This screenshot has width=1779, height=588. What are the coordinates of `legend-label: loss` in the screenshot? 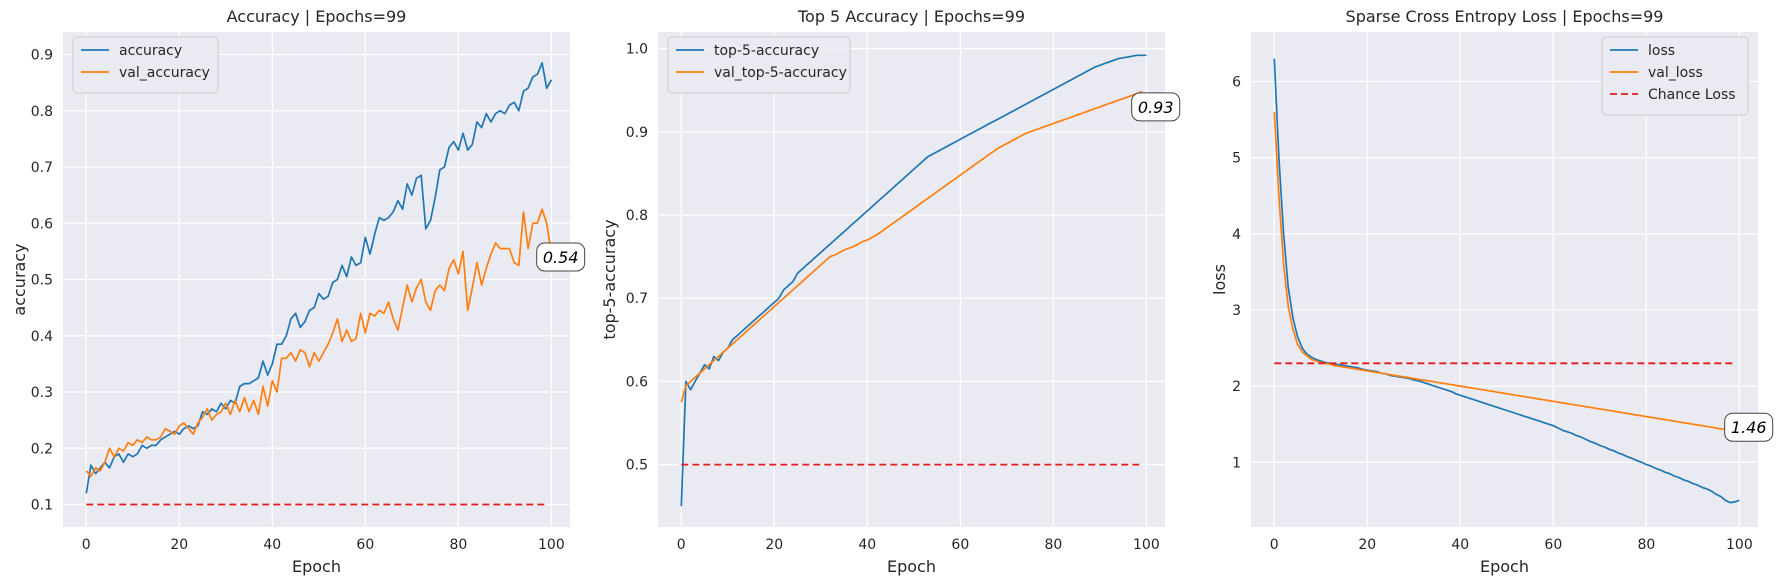 It's located at (1661, 51).